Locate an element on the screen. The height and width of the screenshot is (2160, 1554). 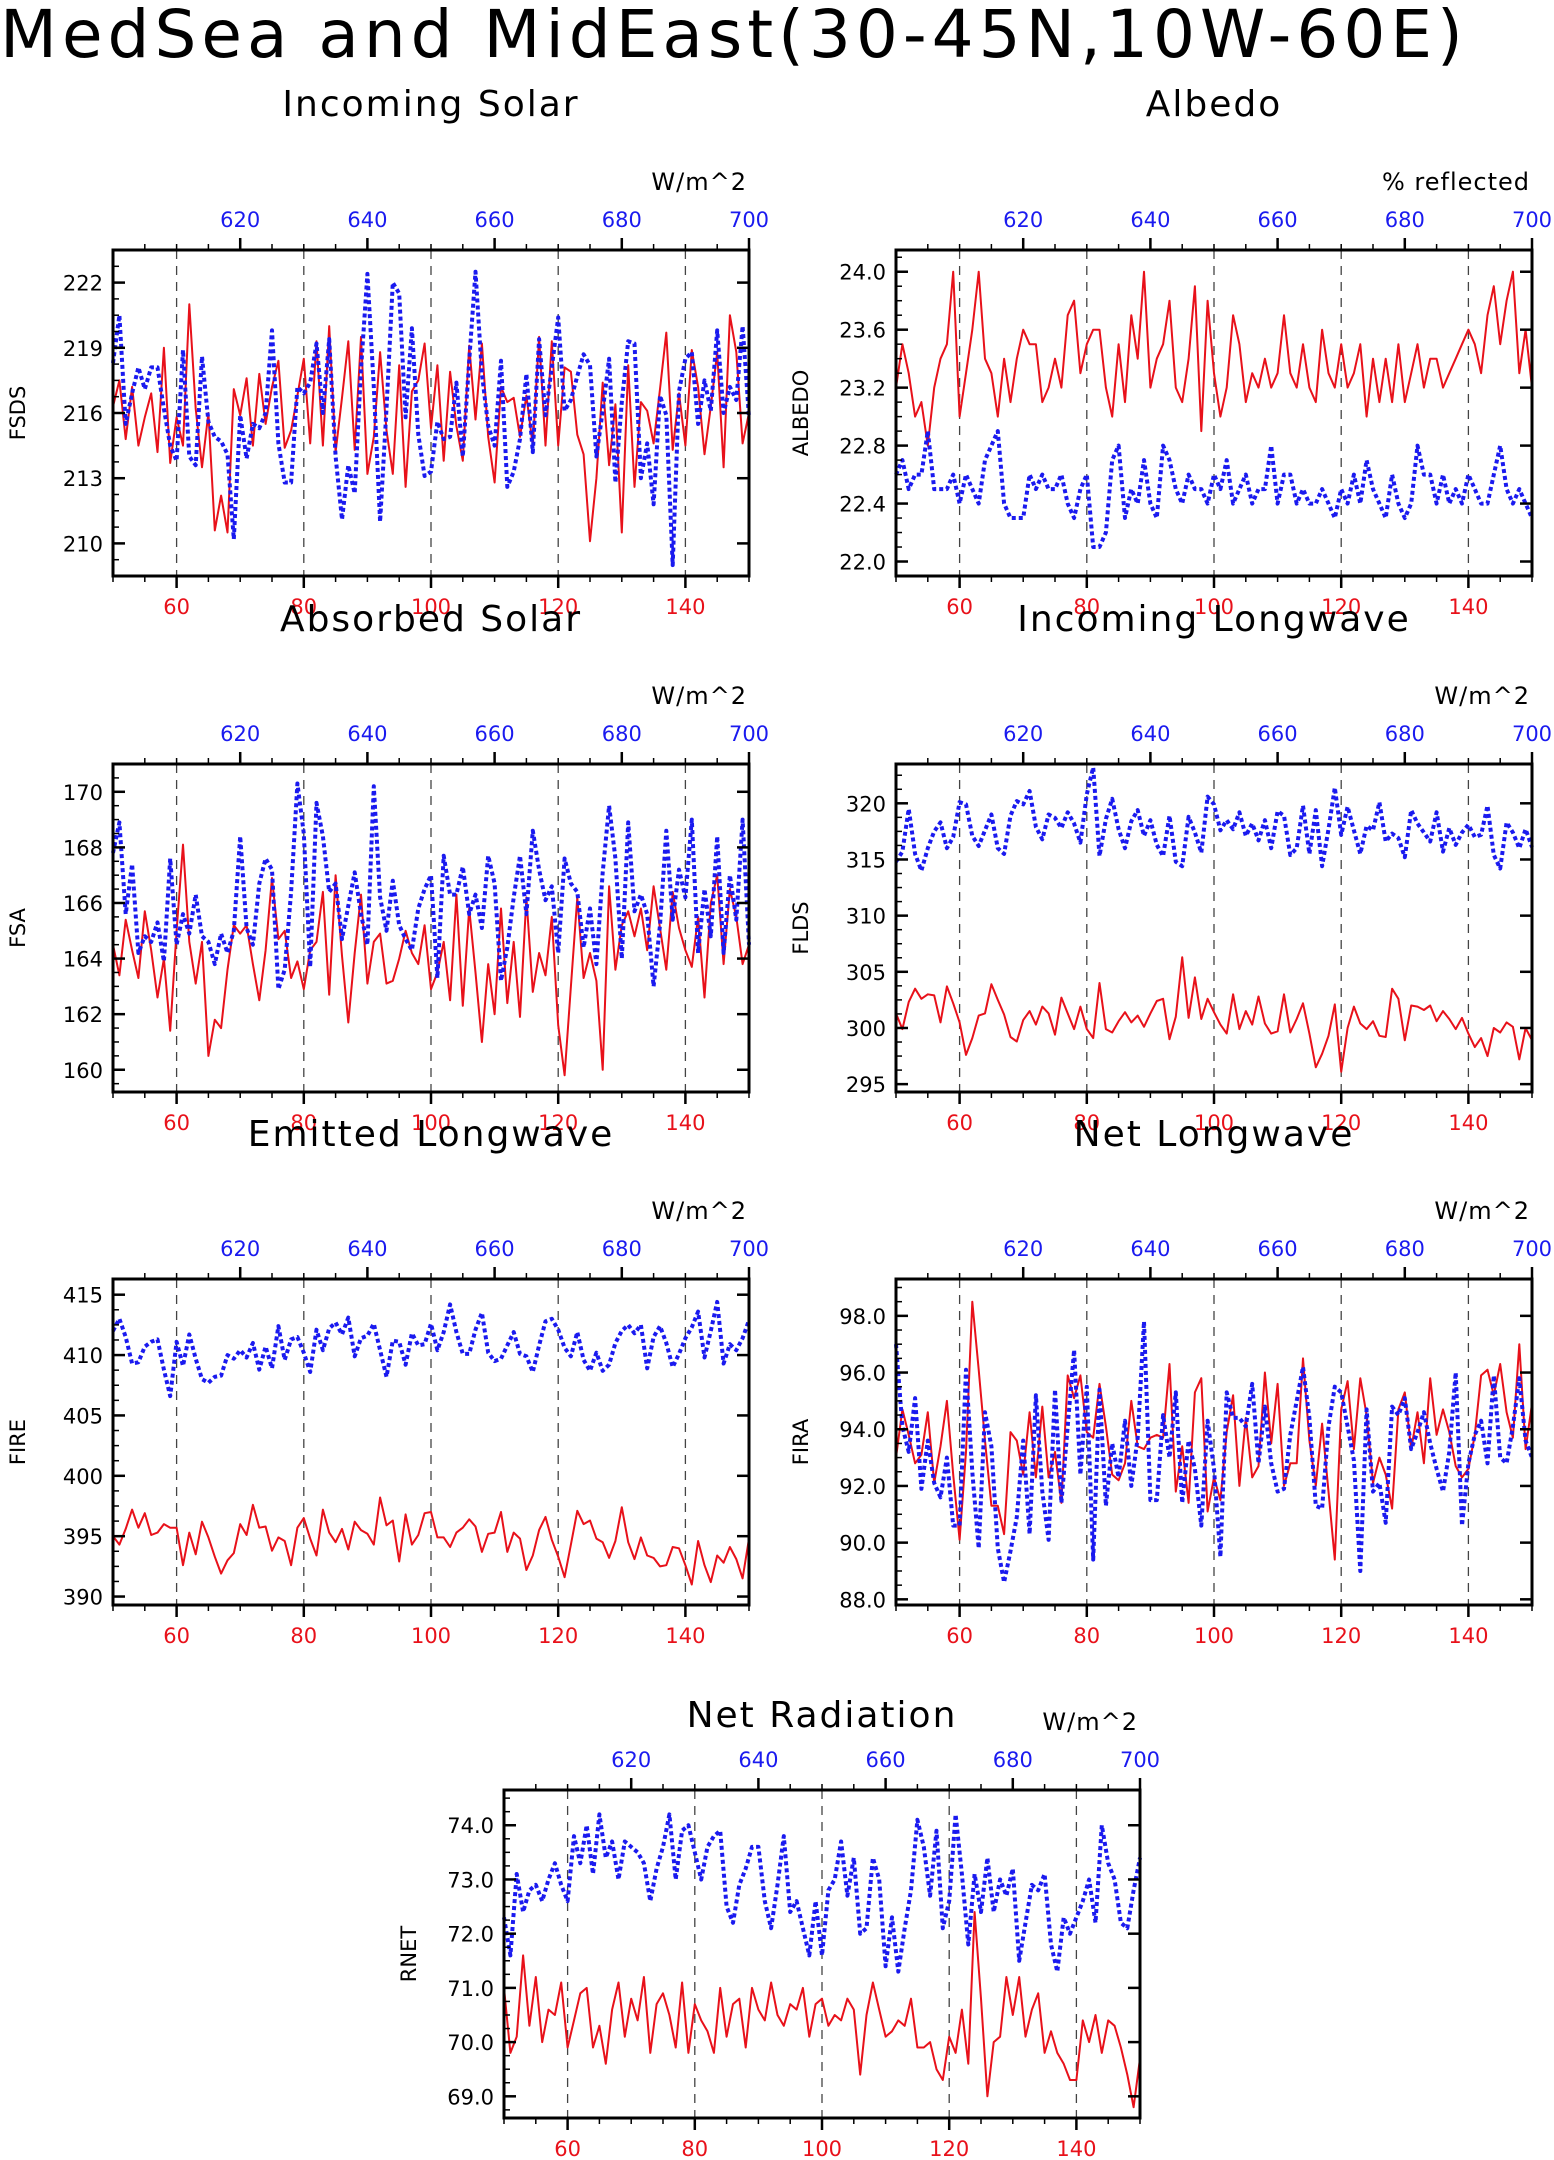
y-tick-label: 70.0 is located at coordinates (470, 2043).